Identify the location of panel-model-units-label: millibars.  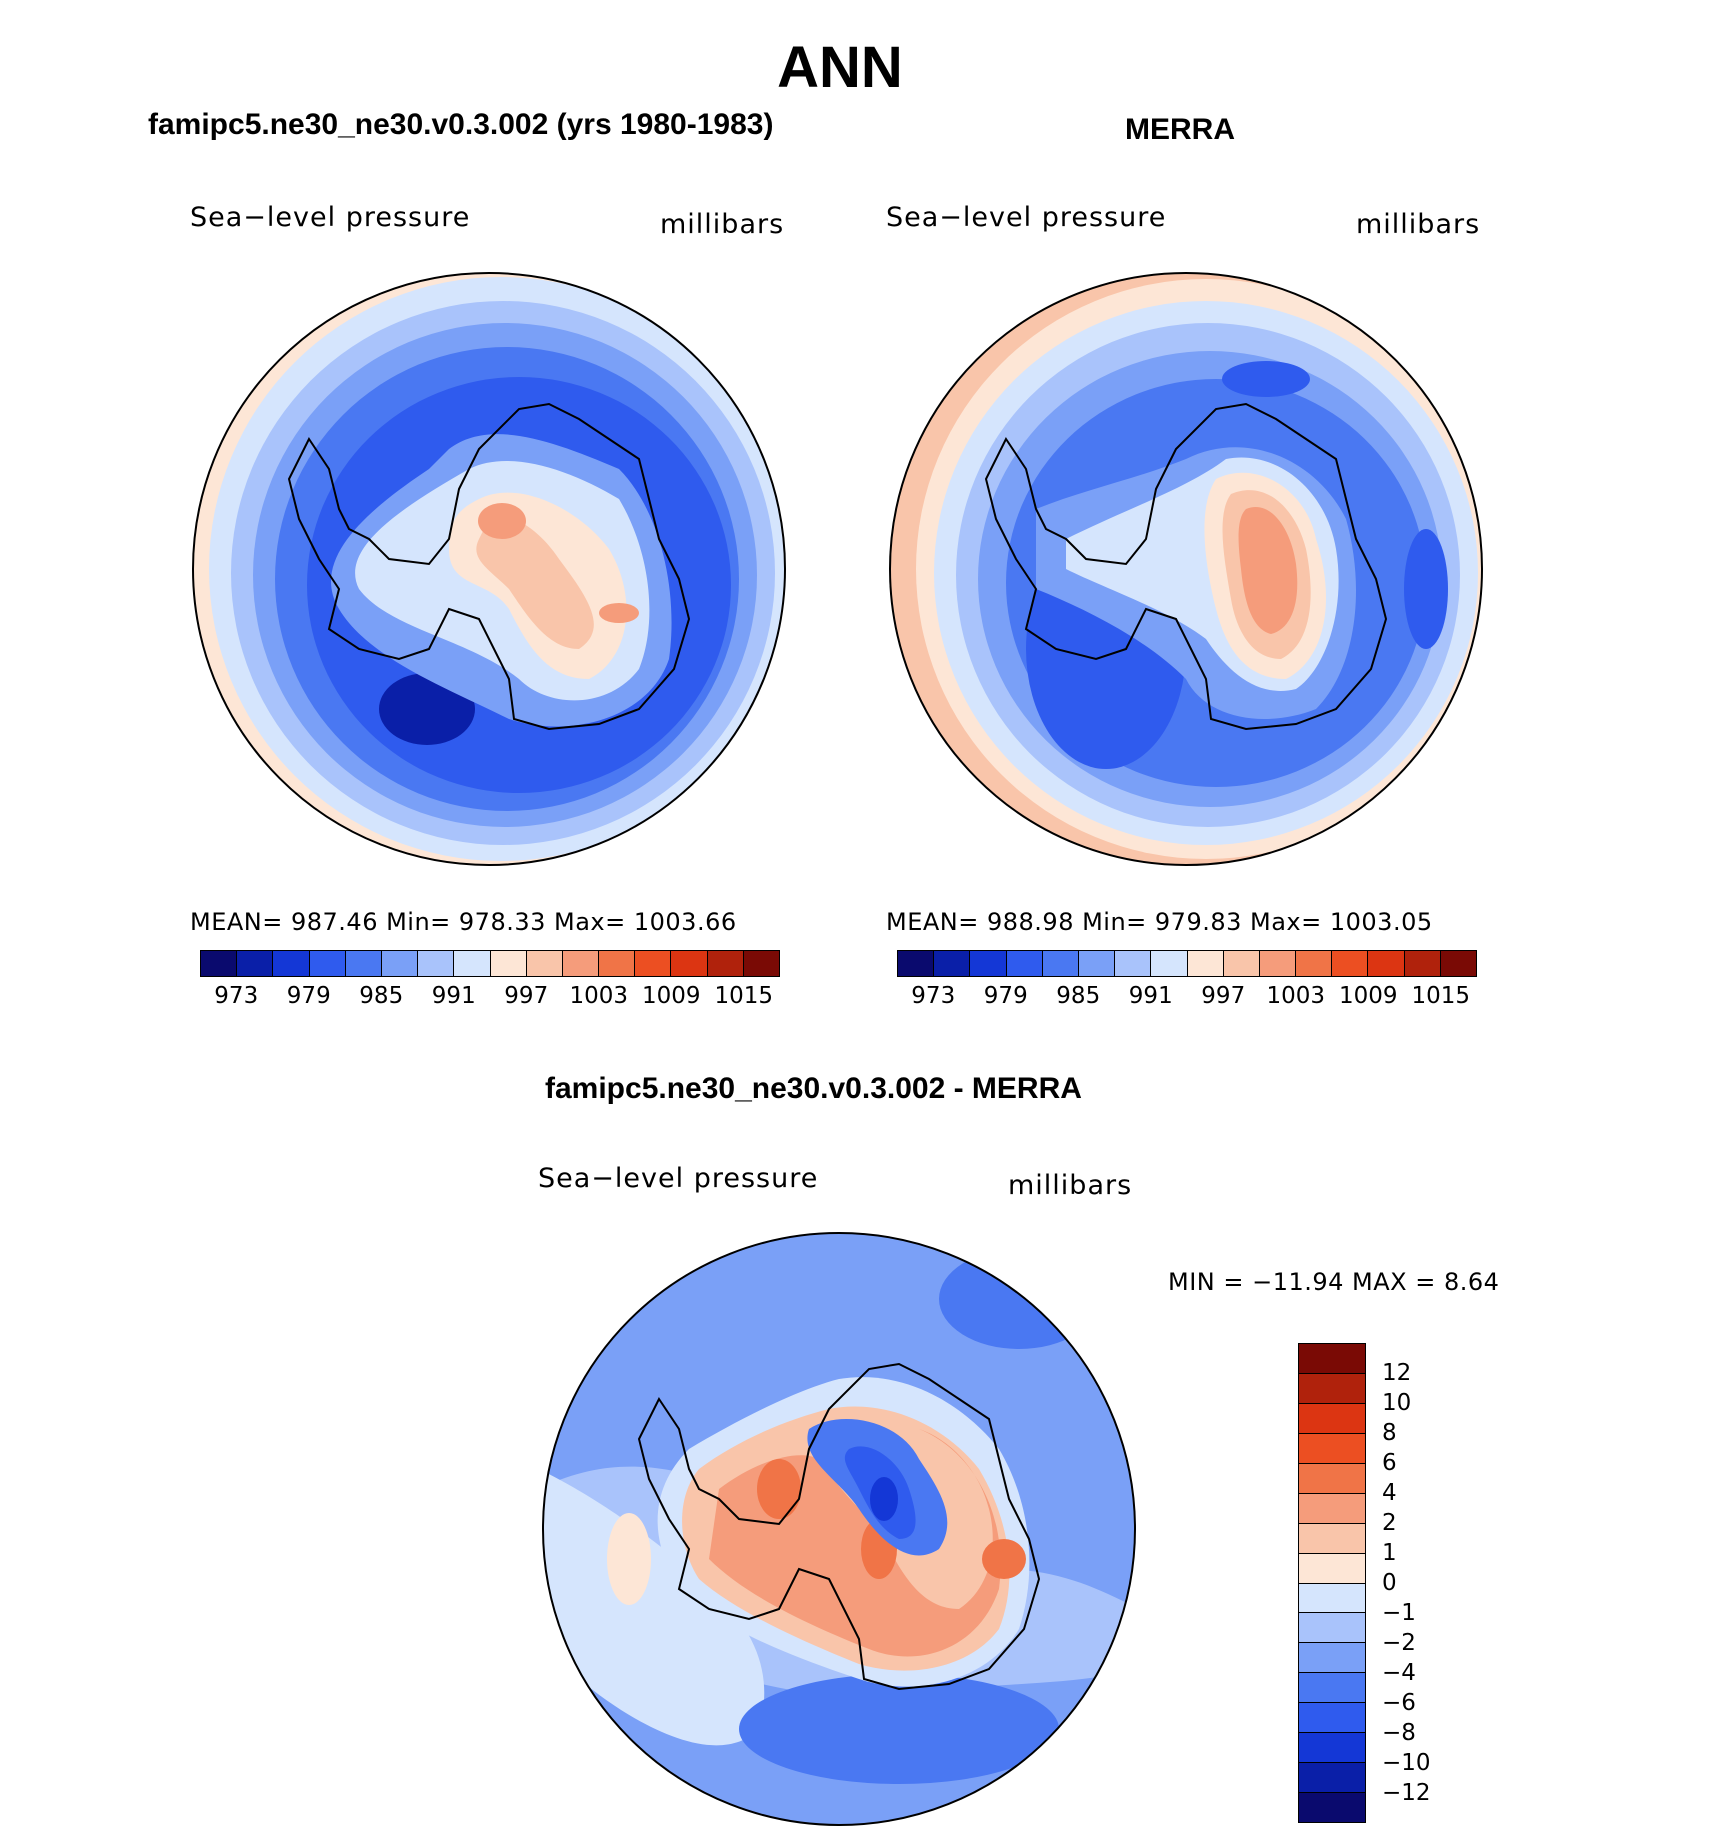
(722, 224).